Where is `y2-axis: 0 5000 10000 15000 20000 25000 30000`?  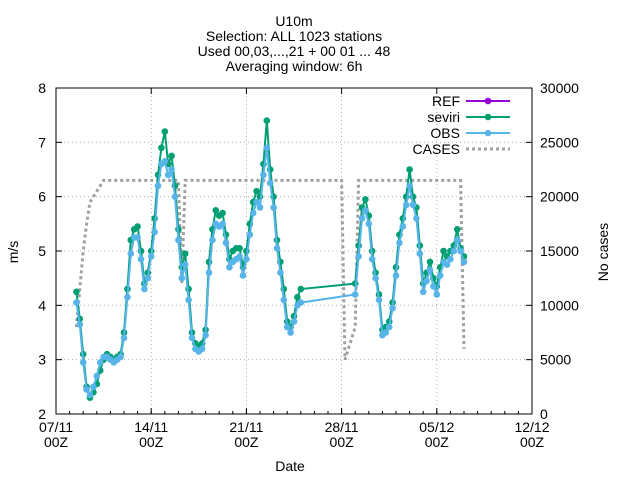 y2-axis: 0 5000 10000 15000 20000 25000 30000 is located at coordinates (552, 251).